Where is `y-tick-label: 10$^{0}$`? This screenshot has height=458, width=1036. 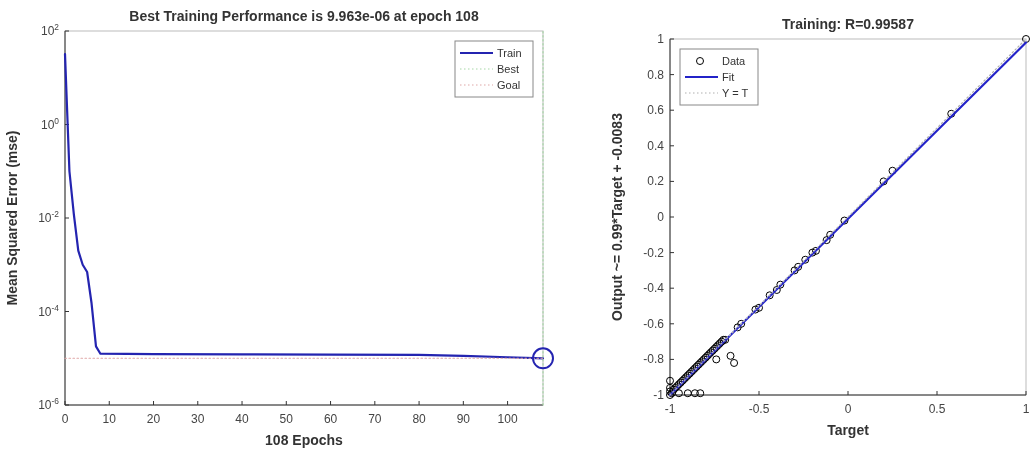 y-tick-label: 10$^{0}$ is located at coordinates (50, 123).